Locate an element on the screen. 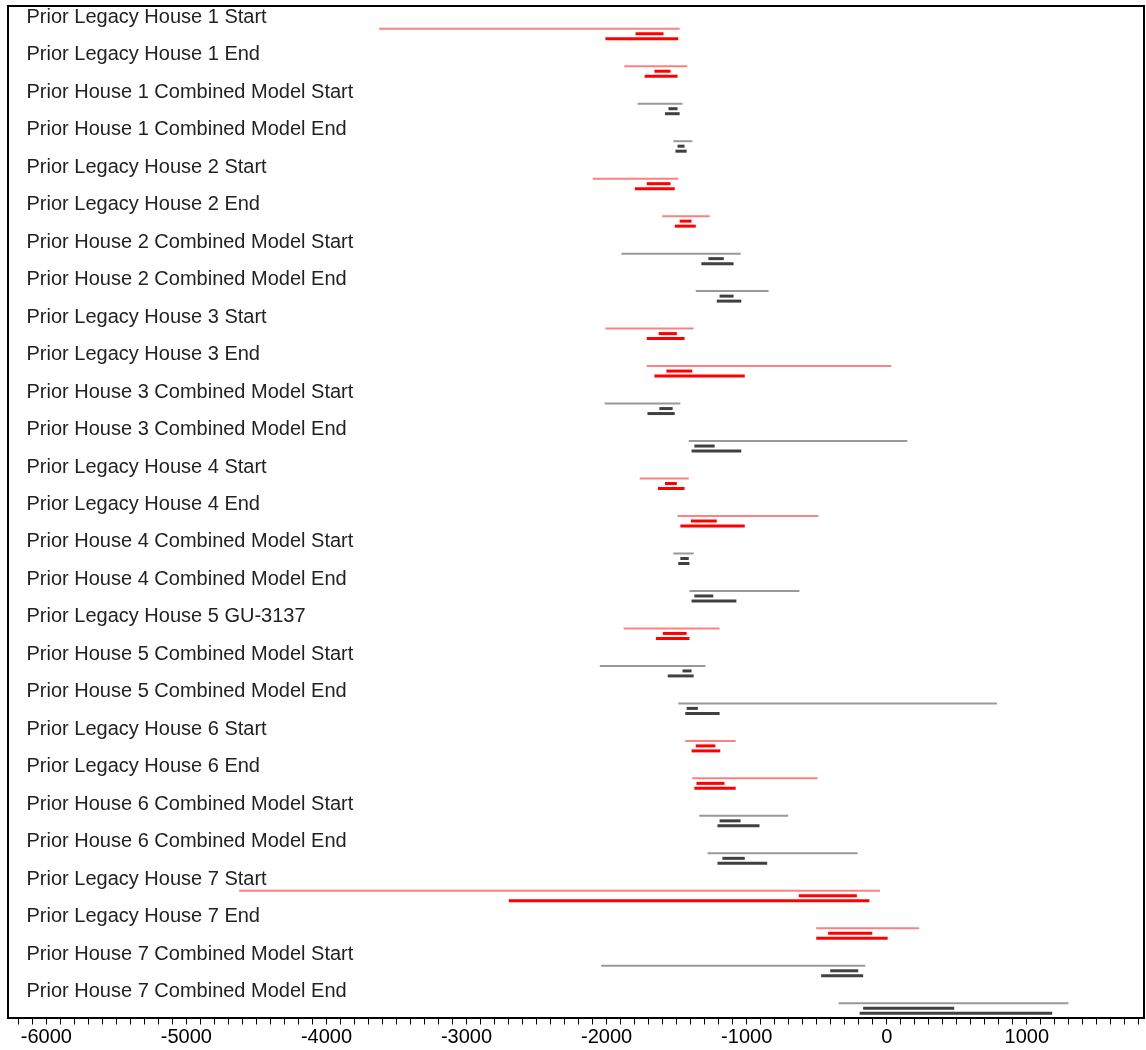 This screenshot has height=1050, width=1146. x-tick-label: -1000 is located at coordinates (747, 1035).